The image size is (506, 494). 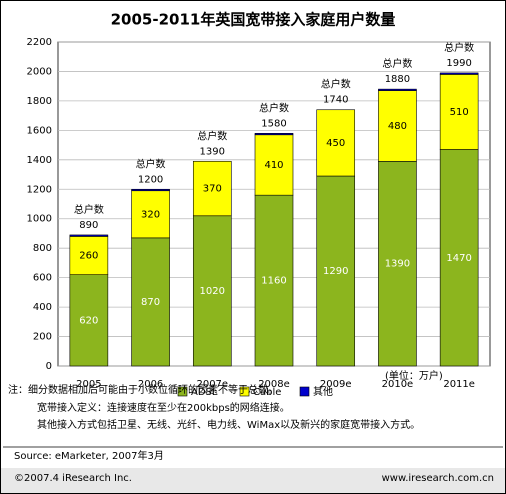 I want to click on x-tick-label: 2010e, so click(x=398, y=384).